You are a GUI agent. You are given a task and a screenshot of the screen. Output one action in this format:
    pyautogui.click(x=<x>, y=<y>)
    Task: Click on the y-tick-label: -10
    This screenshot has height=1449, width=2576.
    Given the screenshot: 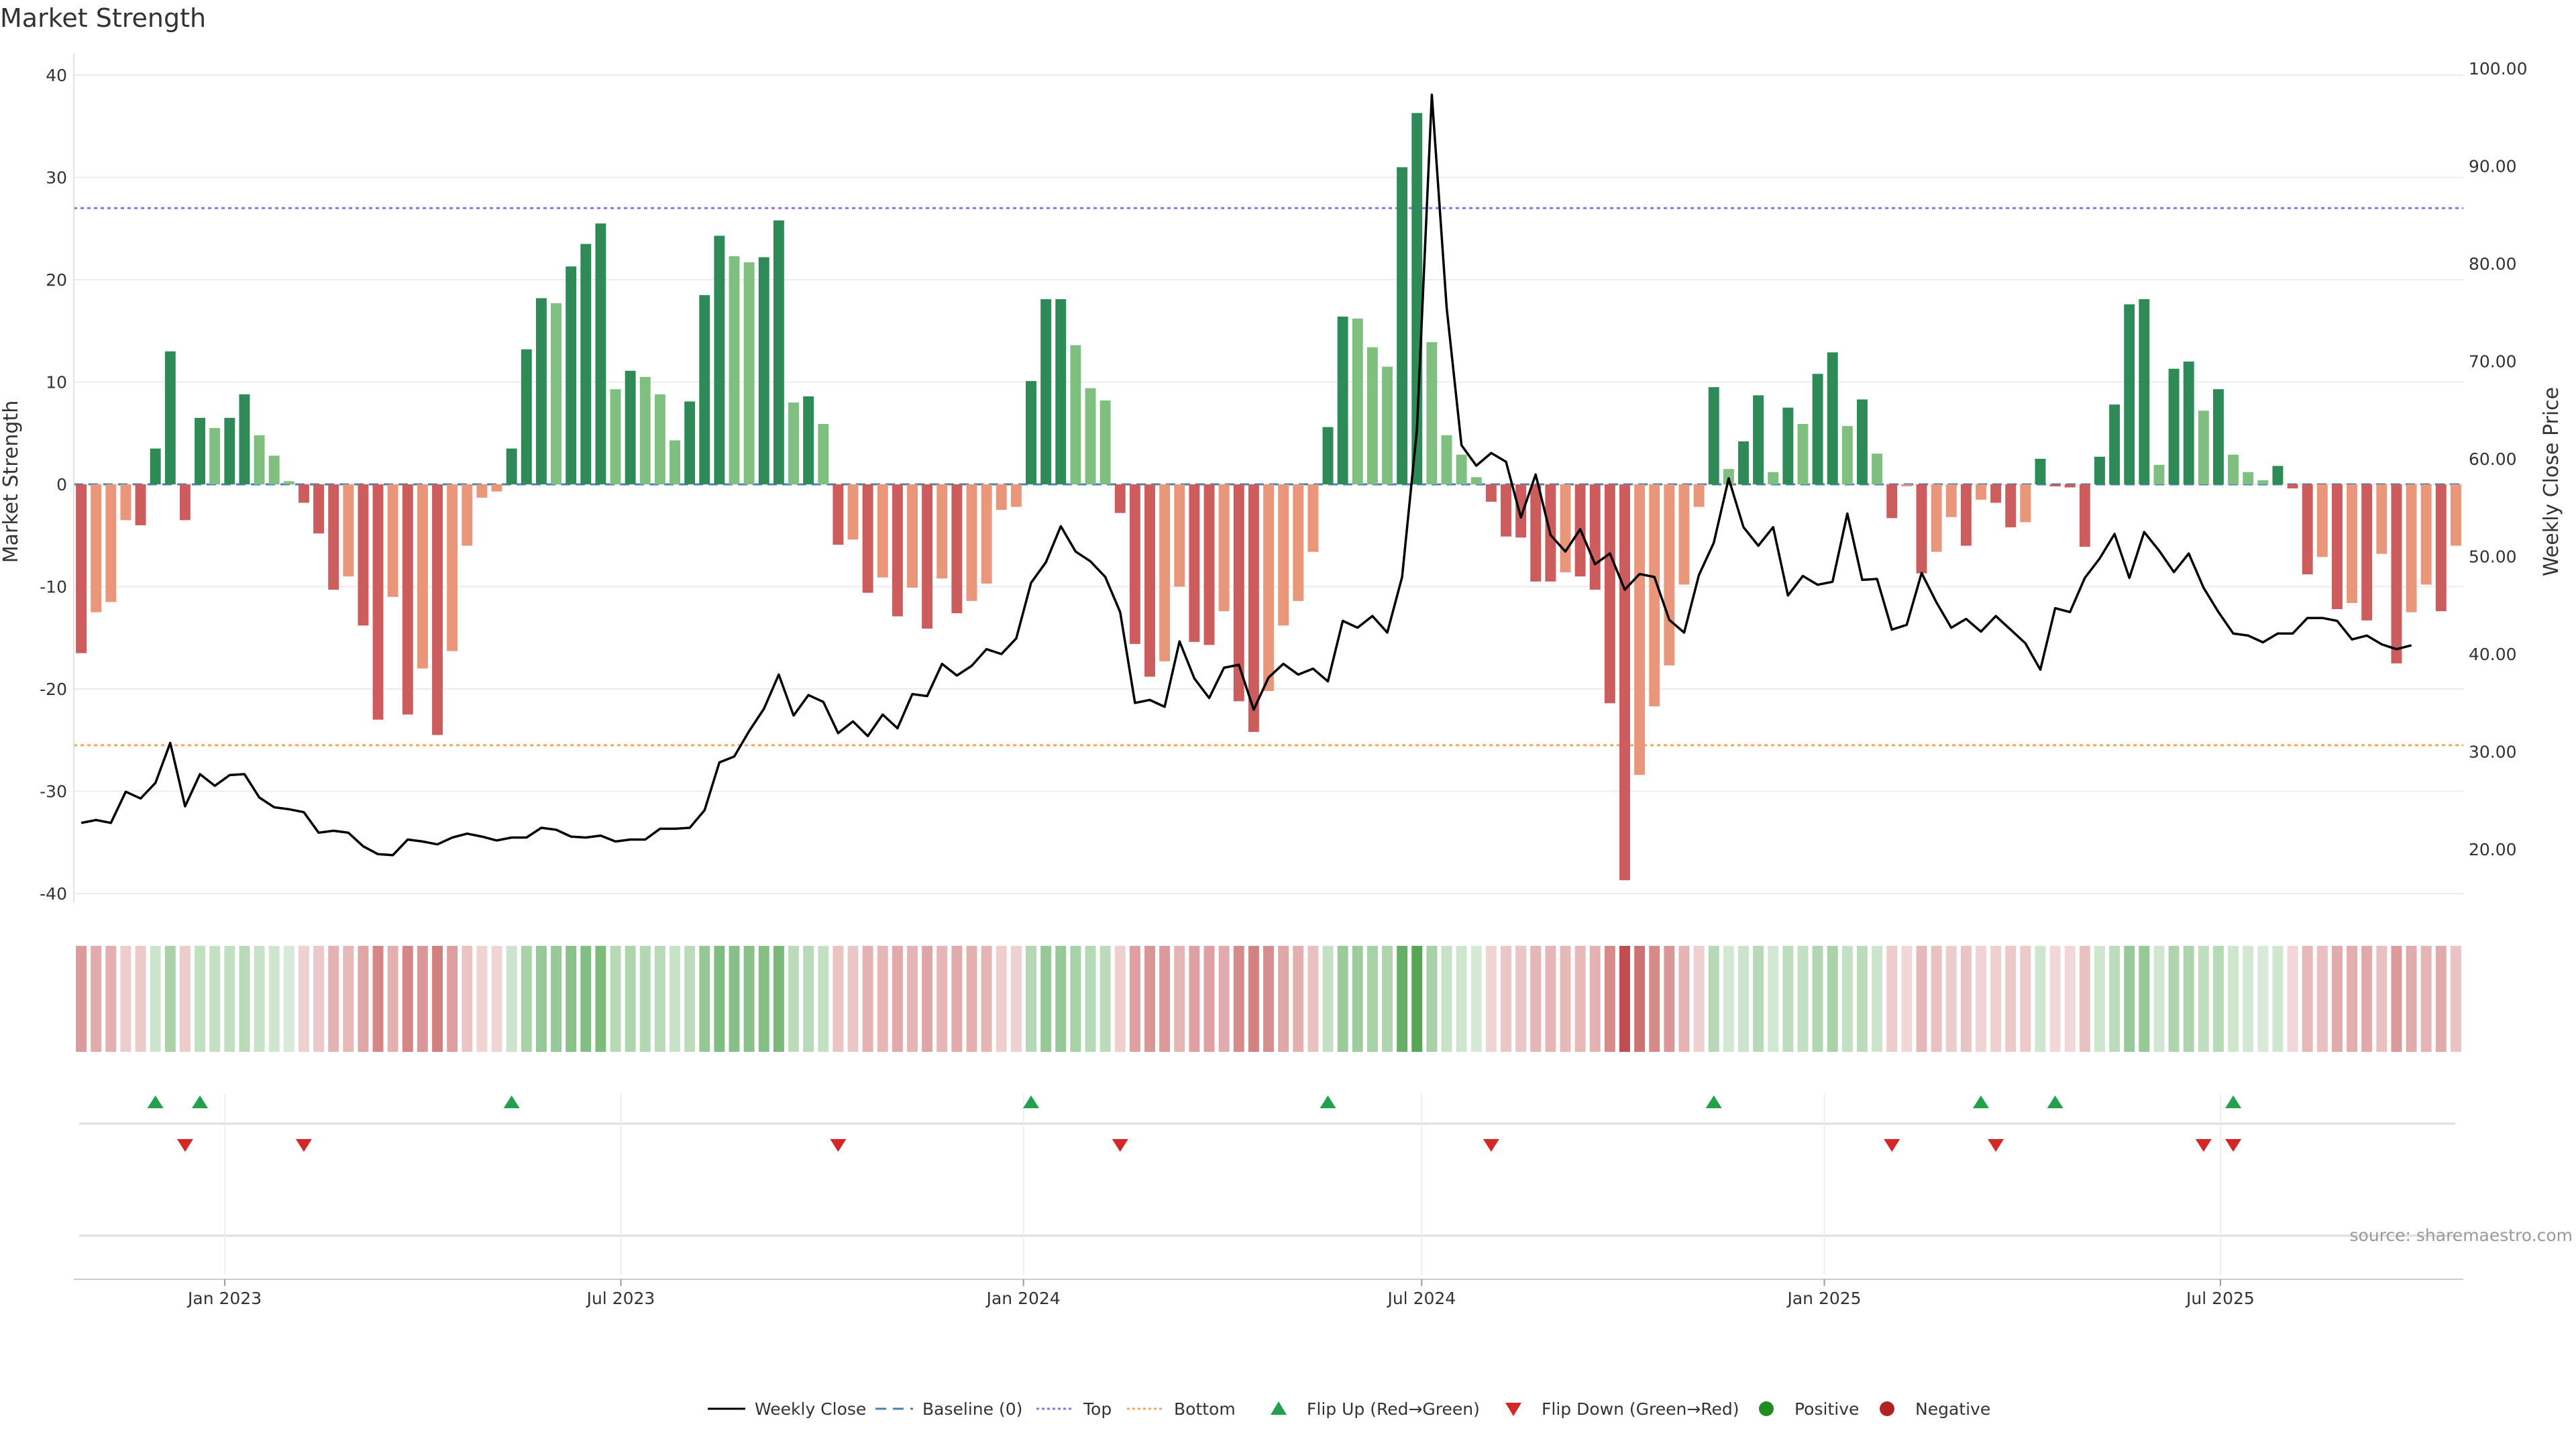 What is the action you would take?
    pyautogui.click(x=53, y=587)
    